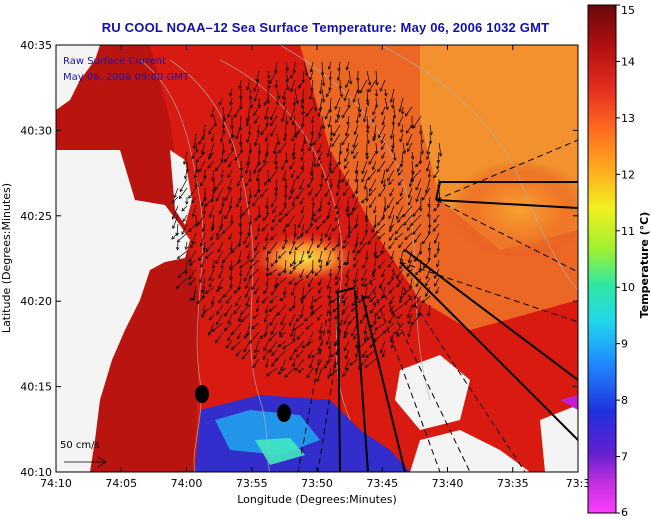 This screenshot has width=651, height=519. Describe the element at coordinates (102, 462) in the screenshot. I see `scale-arrowhead` at that location.